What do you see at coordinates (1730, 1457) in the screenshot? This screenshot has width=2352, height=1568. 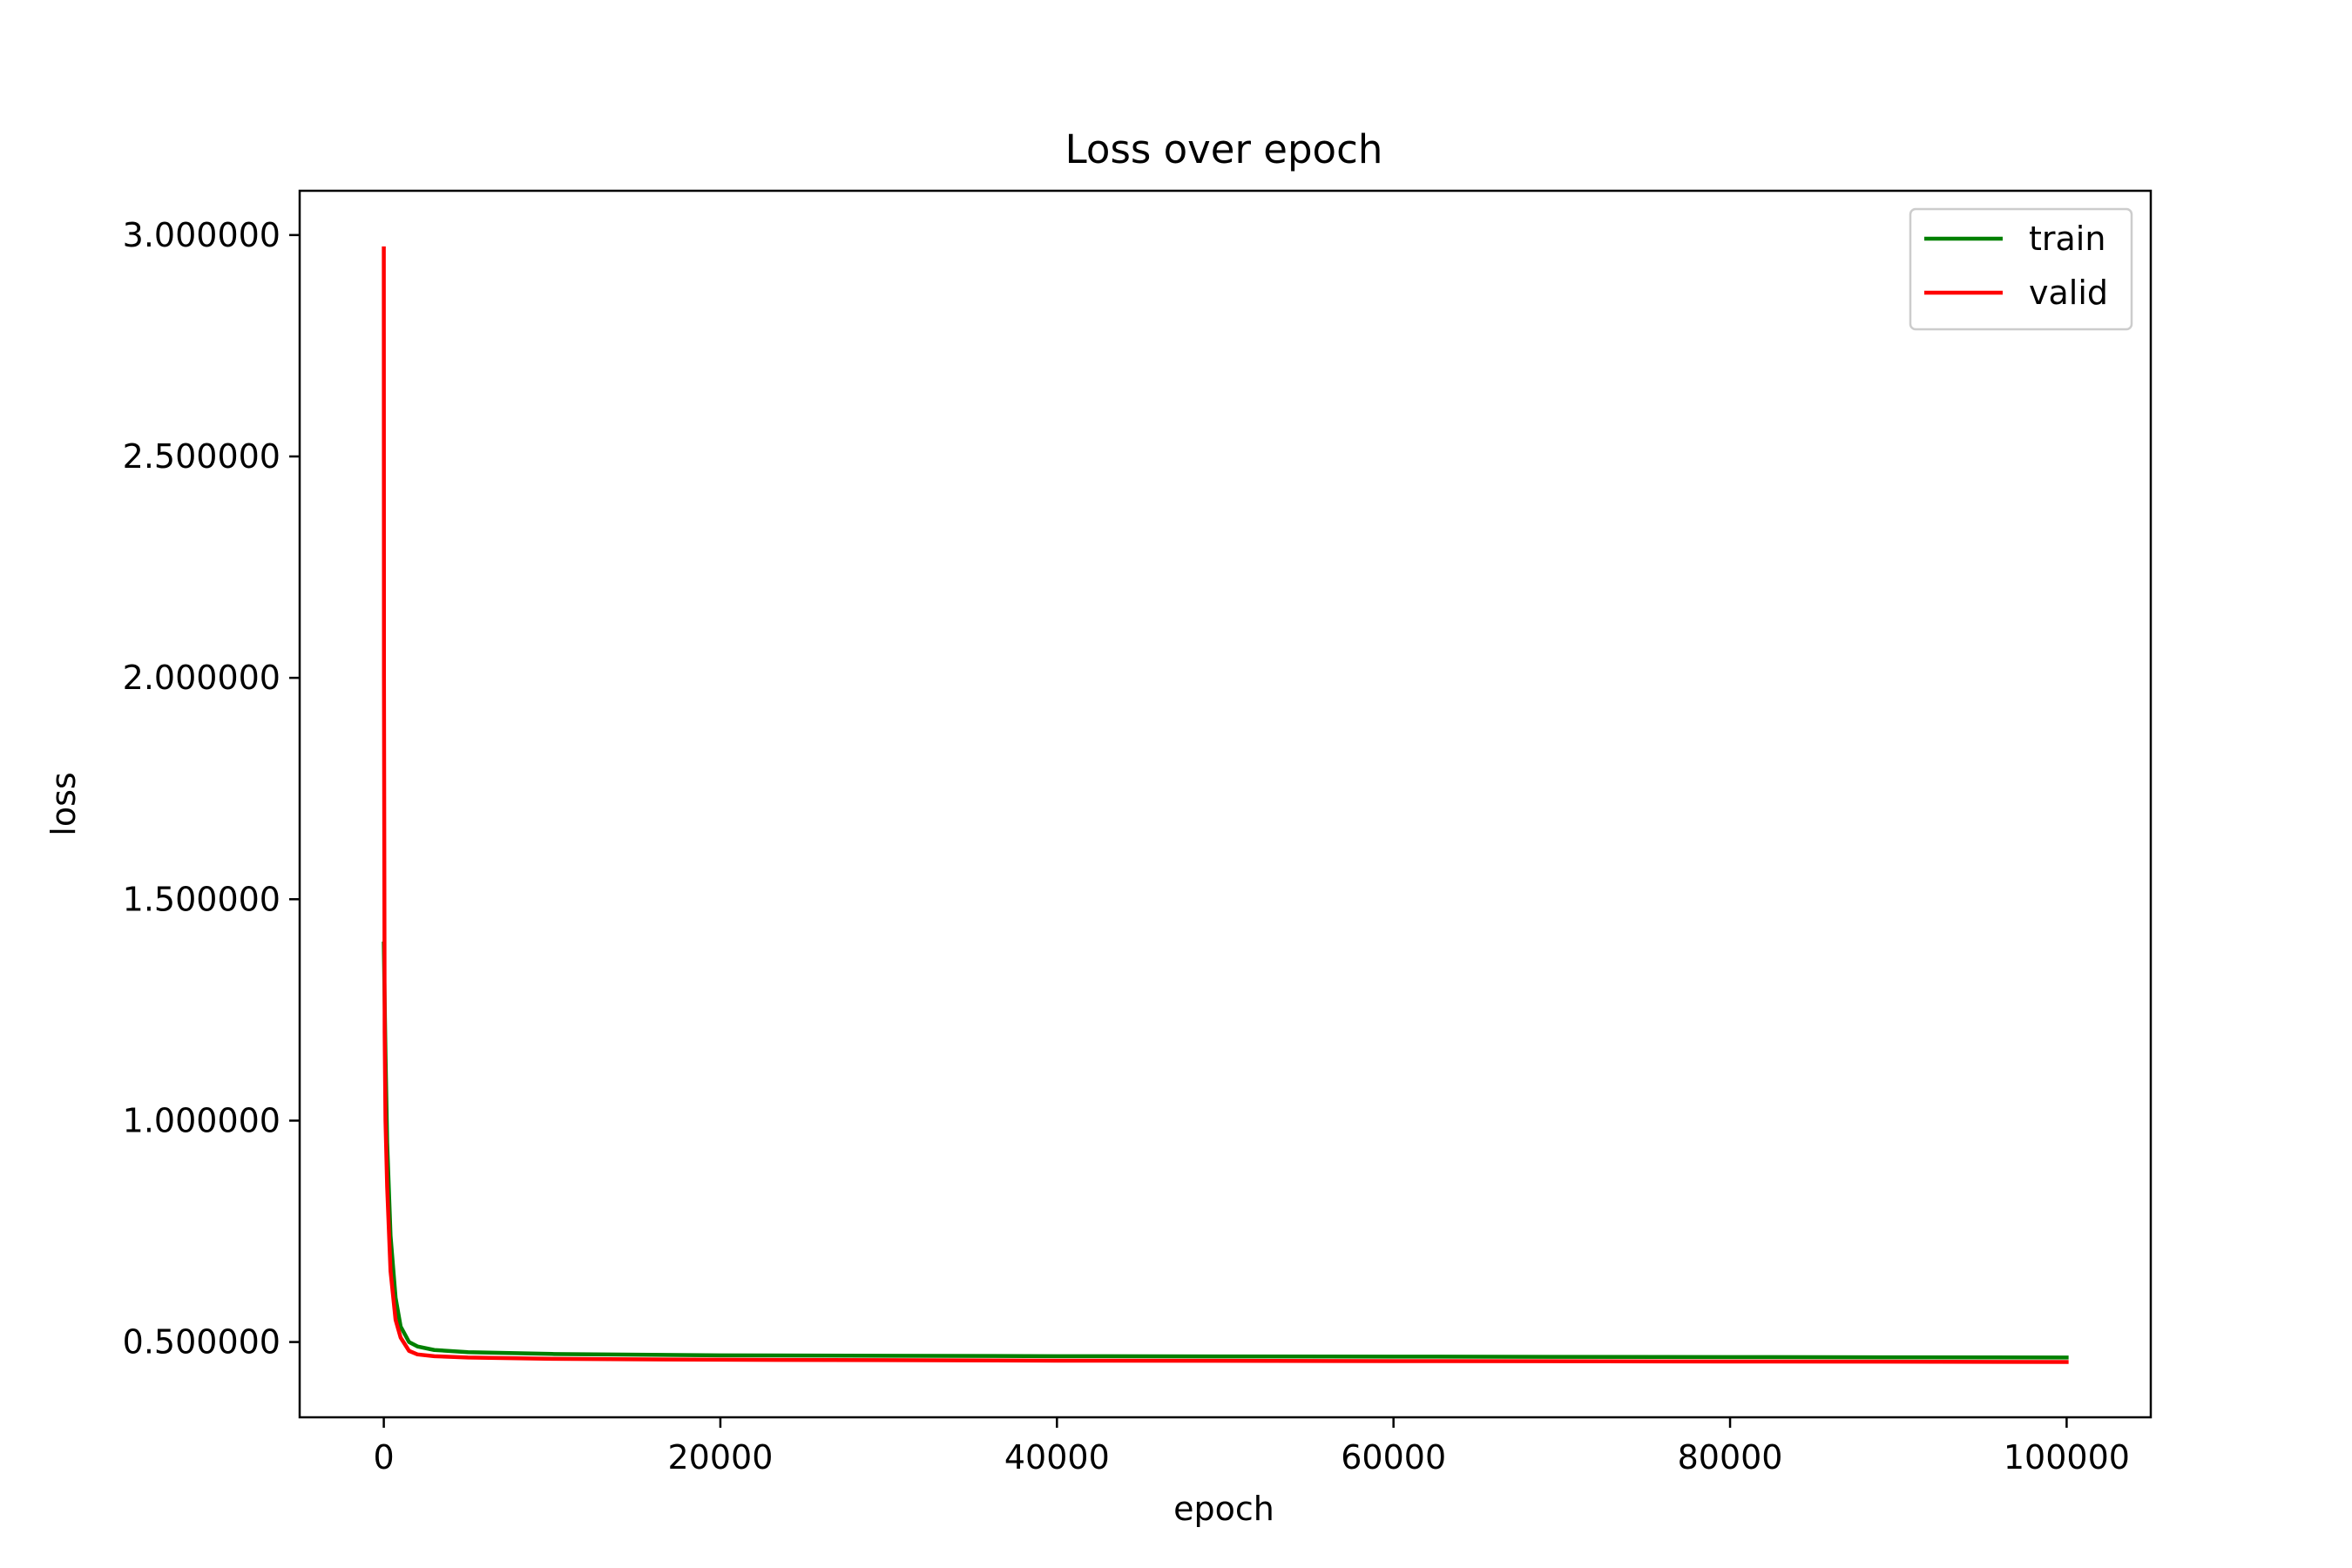 I see `x-tick-label: 80000` at bounding box center [1730, 1457].